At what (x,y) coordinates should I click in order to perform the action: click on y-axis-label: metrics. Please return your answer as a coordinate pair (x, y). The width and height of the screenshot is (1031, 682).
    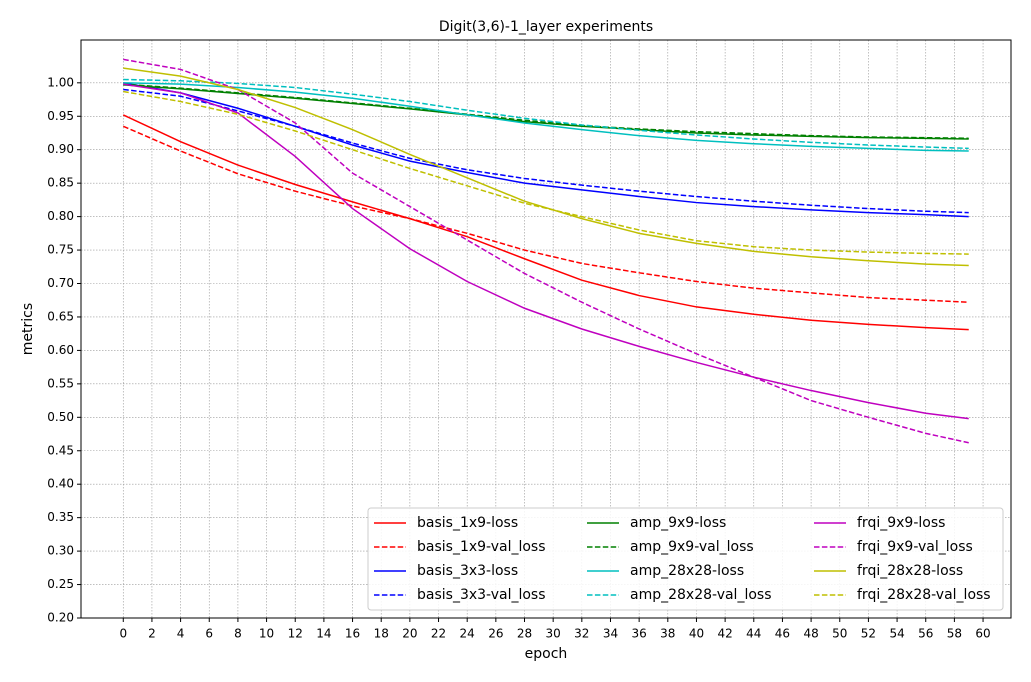
    Looking at the image, I should click on (28, 329).